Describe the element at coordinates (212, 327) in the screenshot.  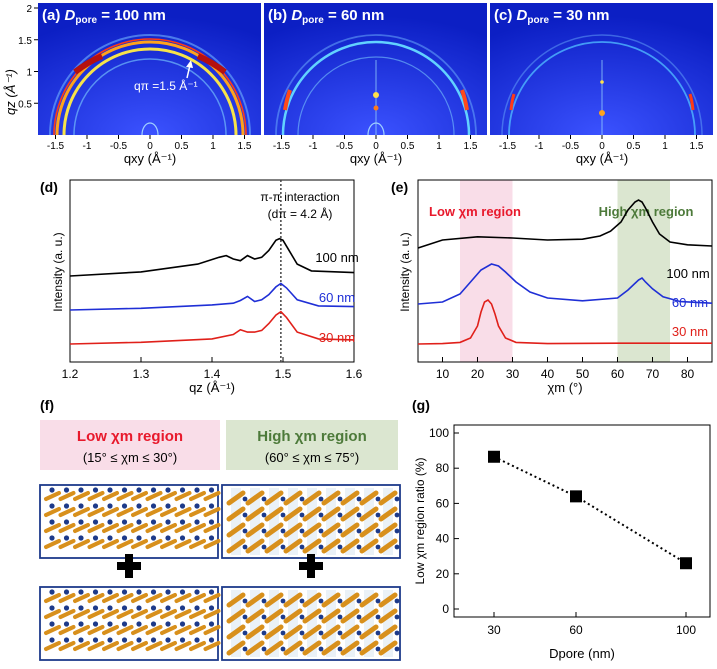
I see `series-line-30nm` at that location.